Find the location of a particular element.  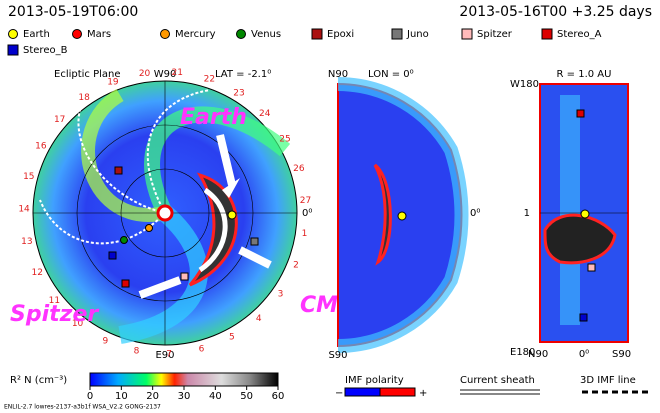

legend-label: Stereo_A is located at coordinates (579, 34).